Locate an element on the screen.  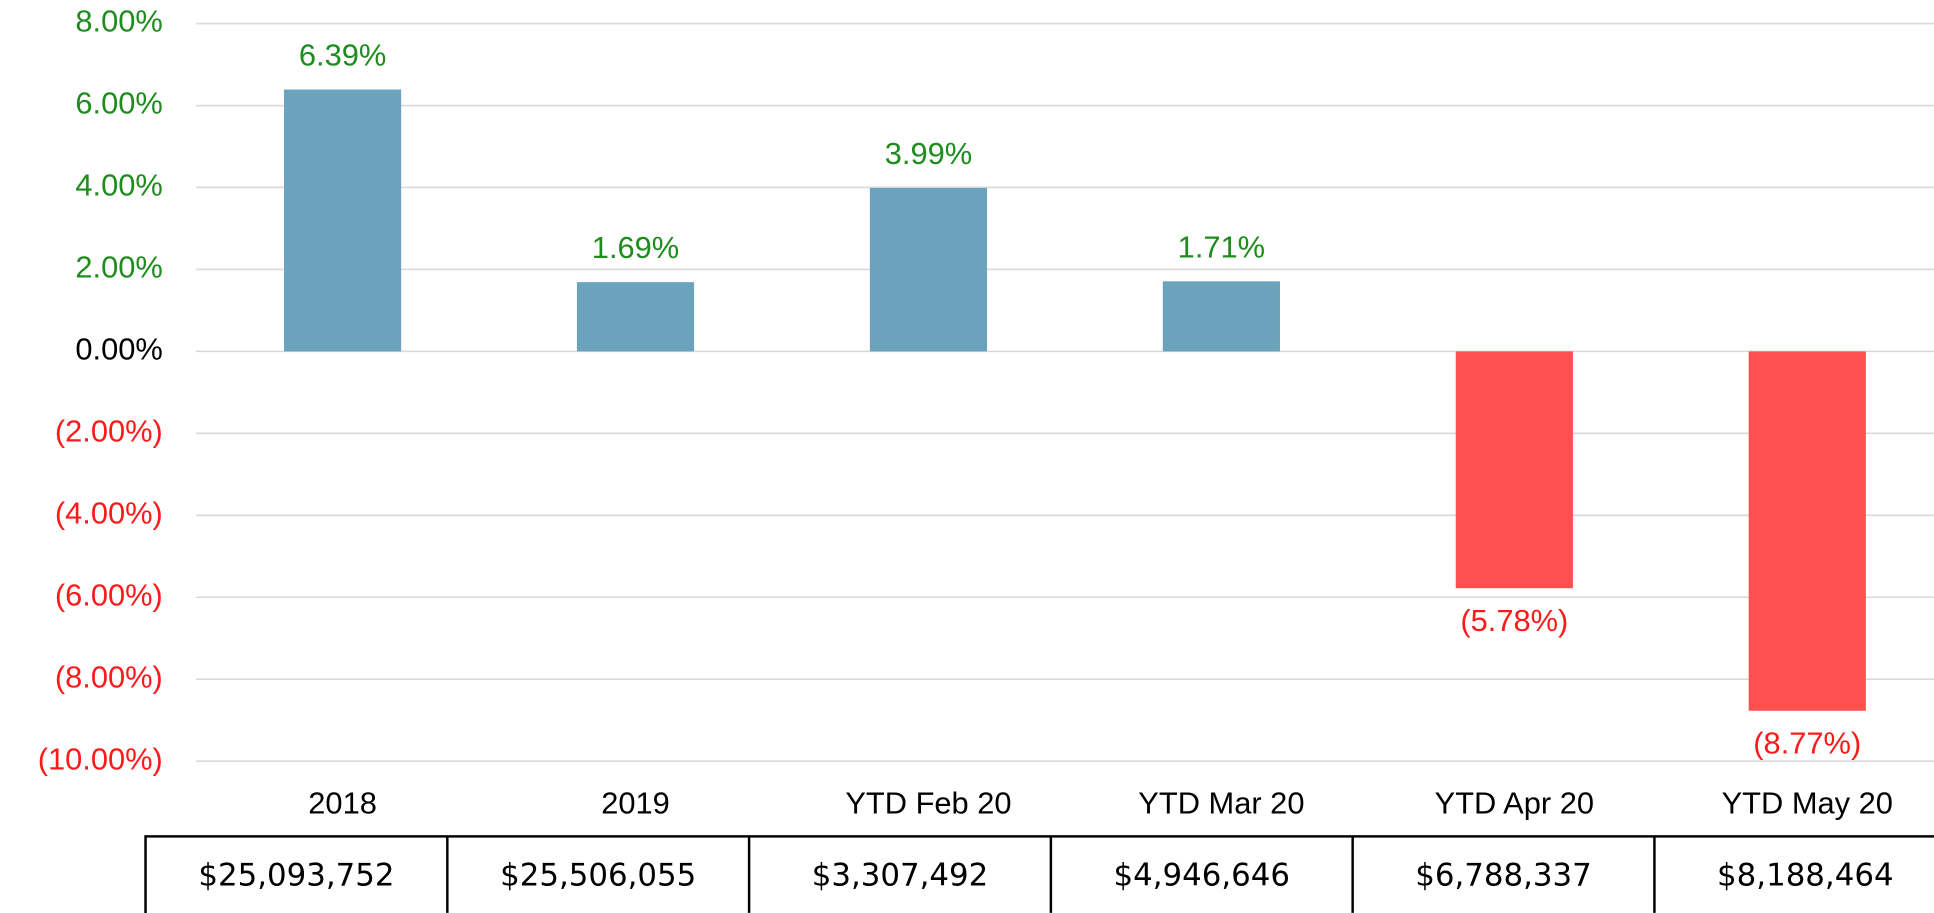
y-tick-label: (6.00%) is located at coordinates (109, 594).